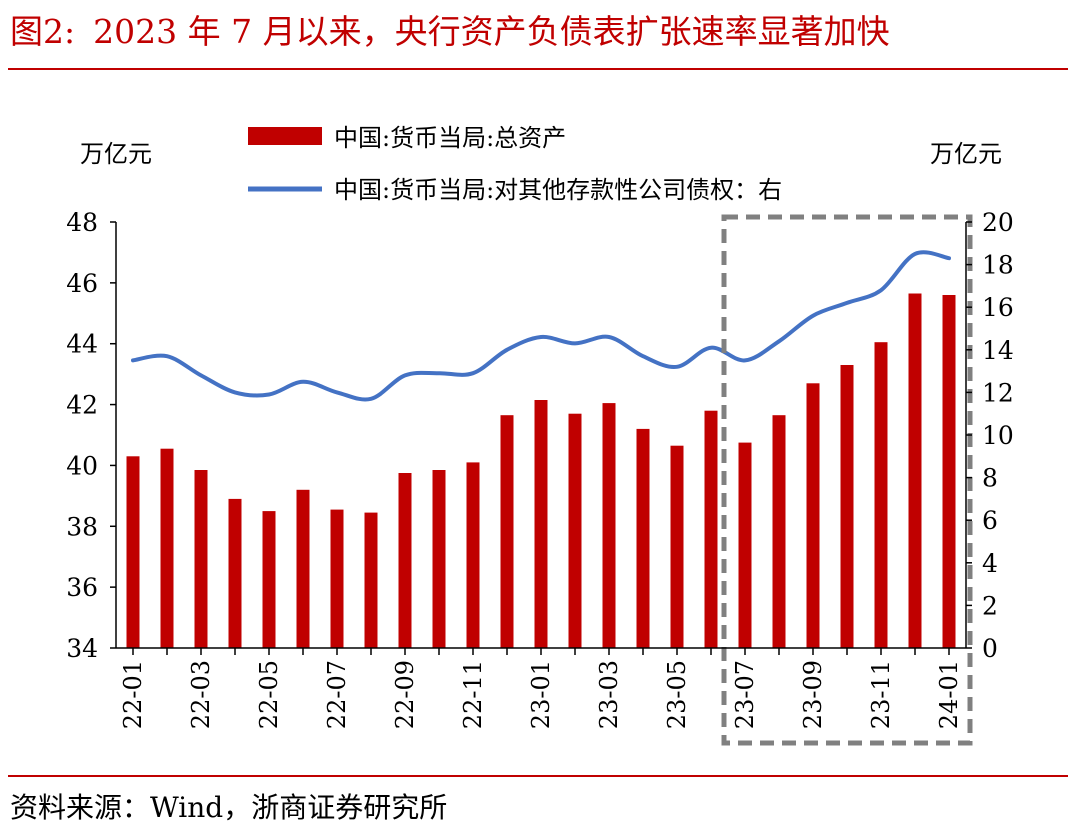 The image size is (1080, 837). Describe the element at coordinates (82, 648) in the screenshot. I see `left-tick-label: 34` at that location.